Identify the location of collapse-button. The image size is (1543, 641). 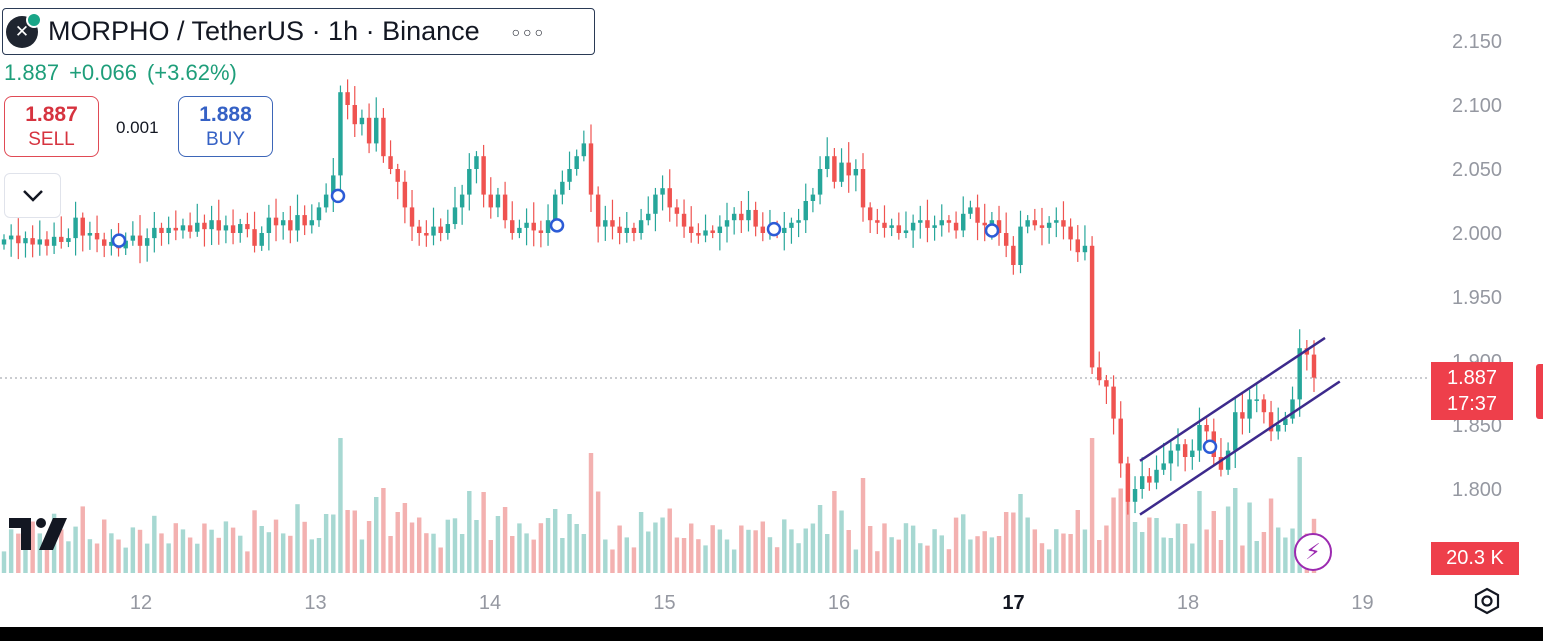
(32, 195).